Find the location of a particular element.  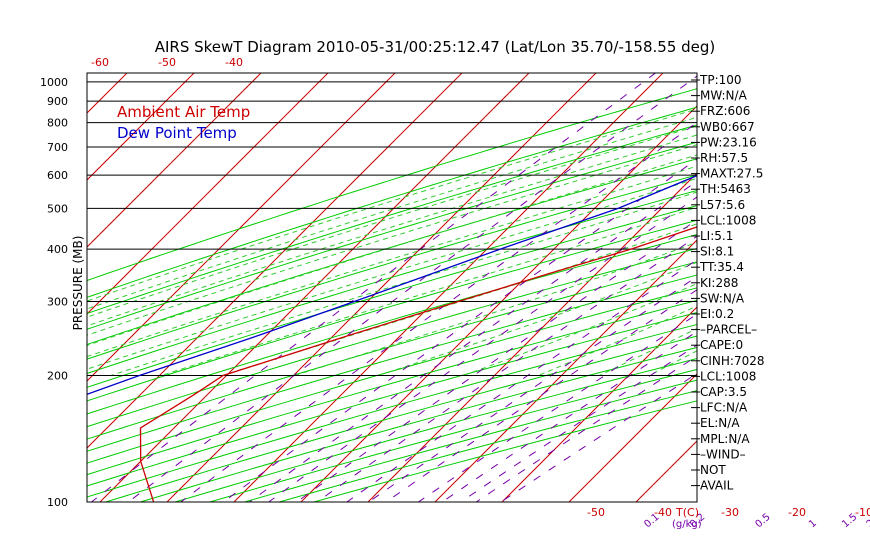

indices-entry: KI:288 is located at coordinates (719, 283).